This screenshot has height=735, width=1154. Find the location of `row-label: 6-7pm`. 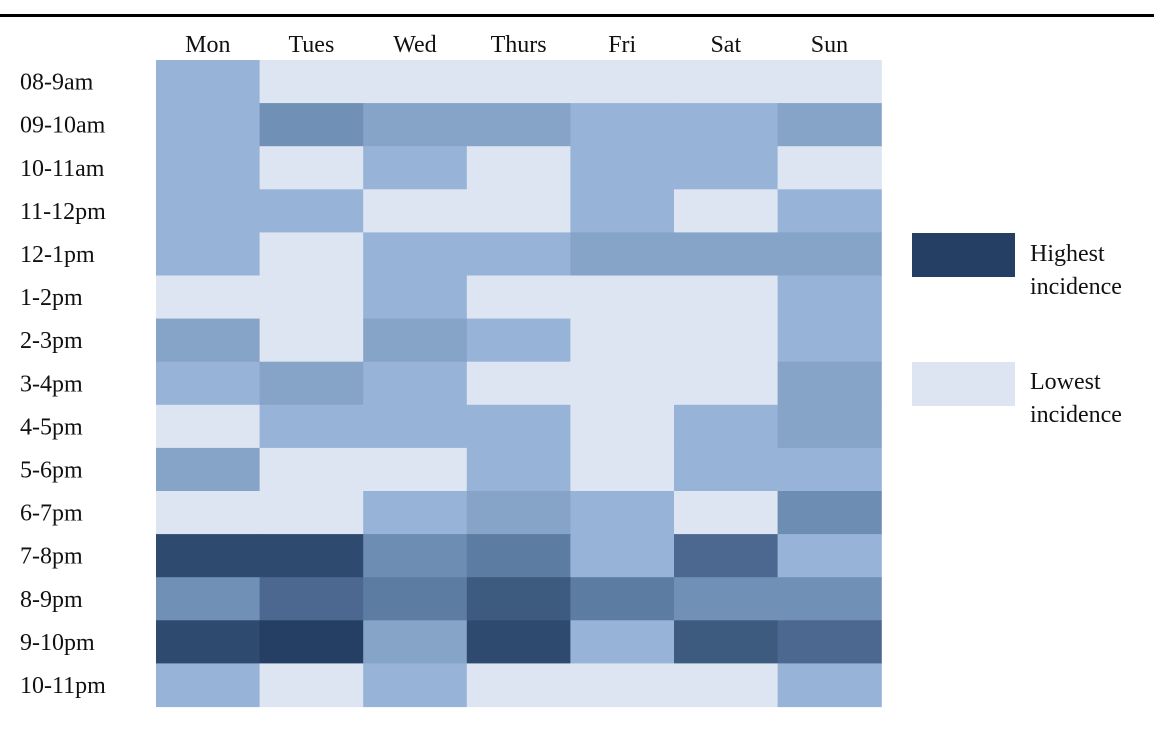

row-label: 6-7pm is located at coordinates (51, 514).